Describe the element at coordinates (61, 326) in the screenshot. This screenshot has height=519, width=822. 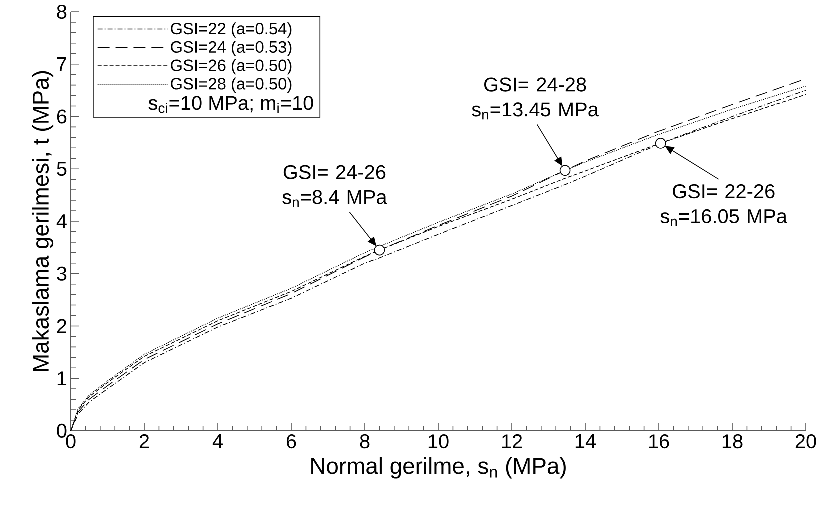
I see `y-tick-label: 2` at that location.